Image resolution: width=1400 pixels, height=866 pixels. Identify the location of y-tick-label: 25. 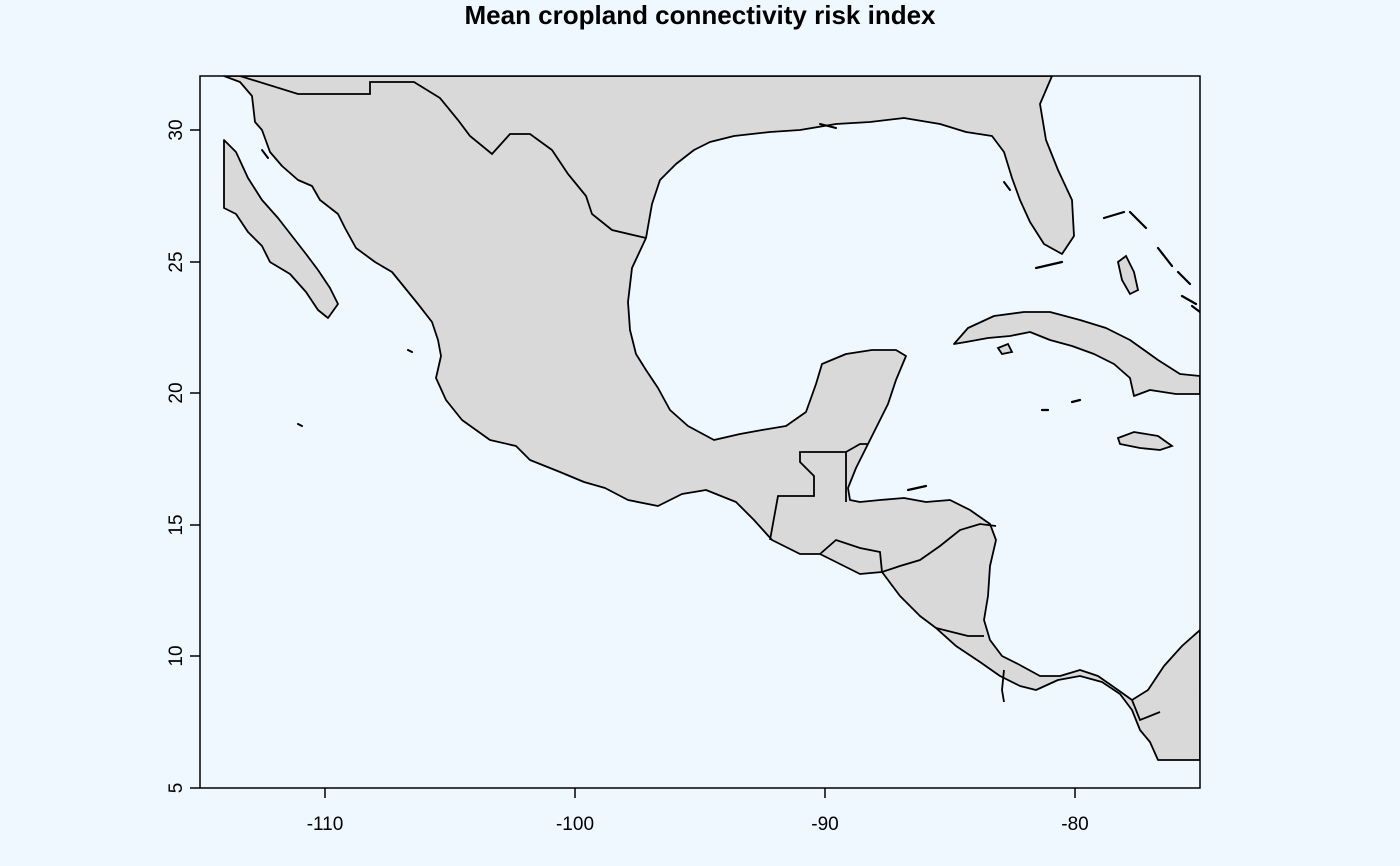
(176, 261).